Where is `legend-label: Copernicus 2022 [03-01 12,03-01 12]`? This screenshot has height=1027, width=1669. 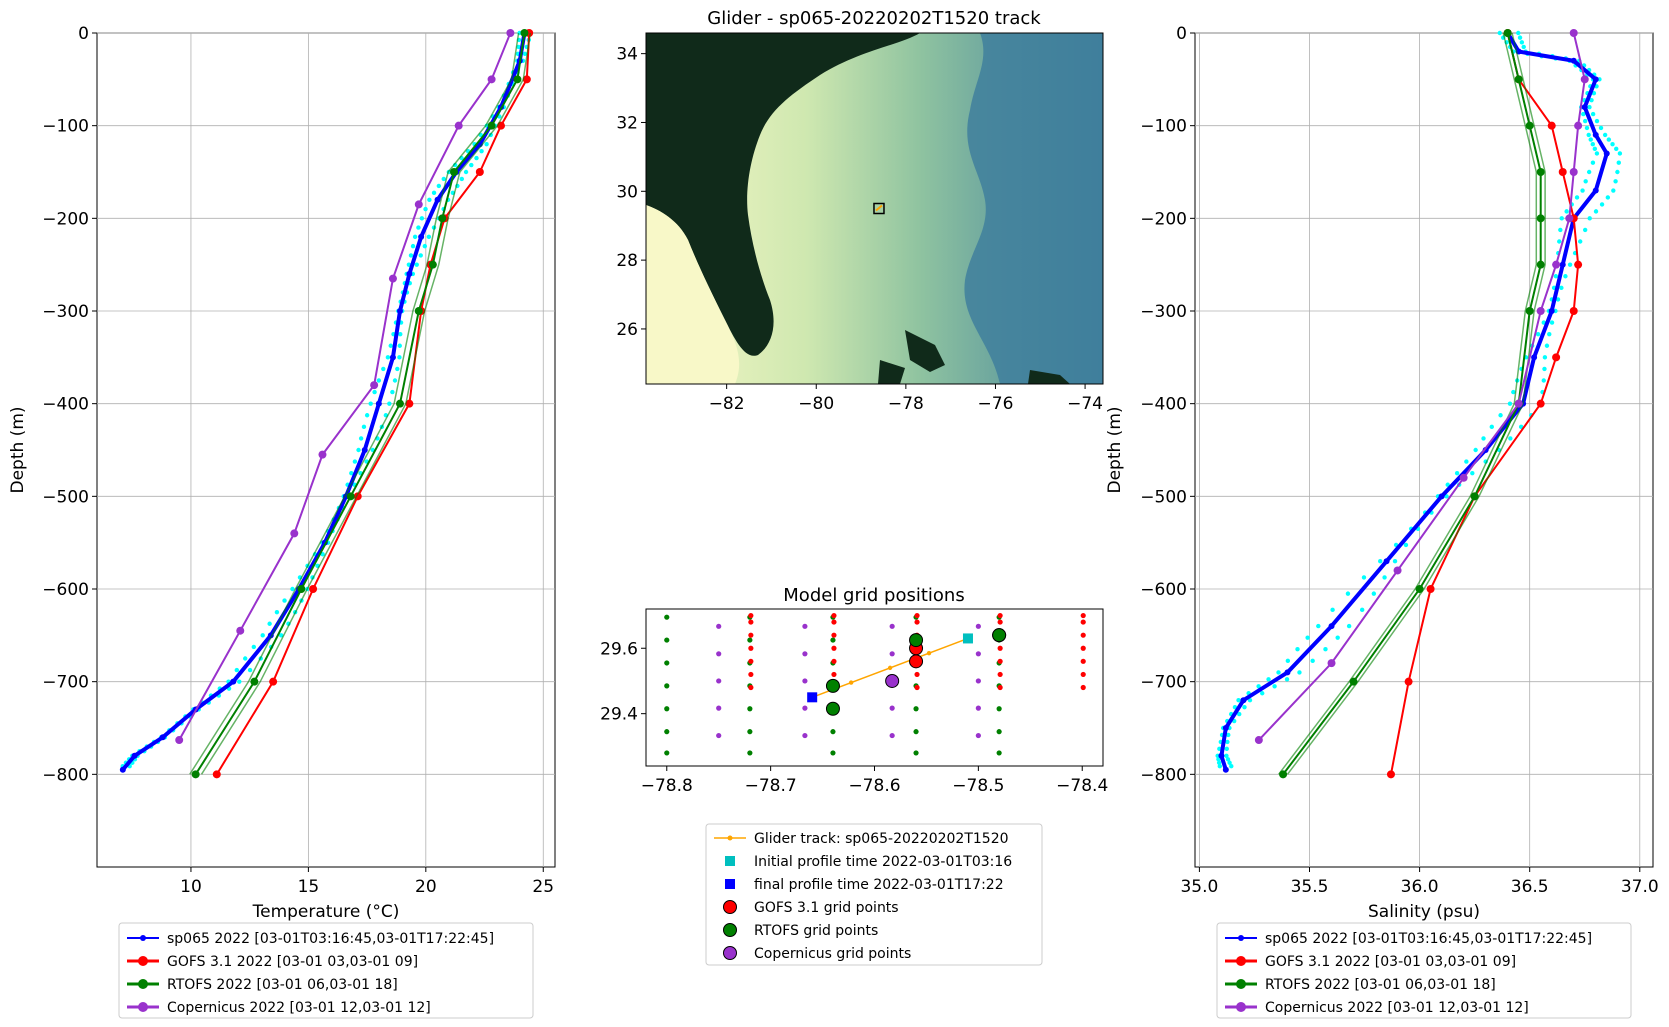
legend-label: Copernicus 2022 [03-01 12,03-01 12] is located at coordinates (1397, 1008).